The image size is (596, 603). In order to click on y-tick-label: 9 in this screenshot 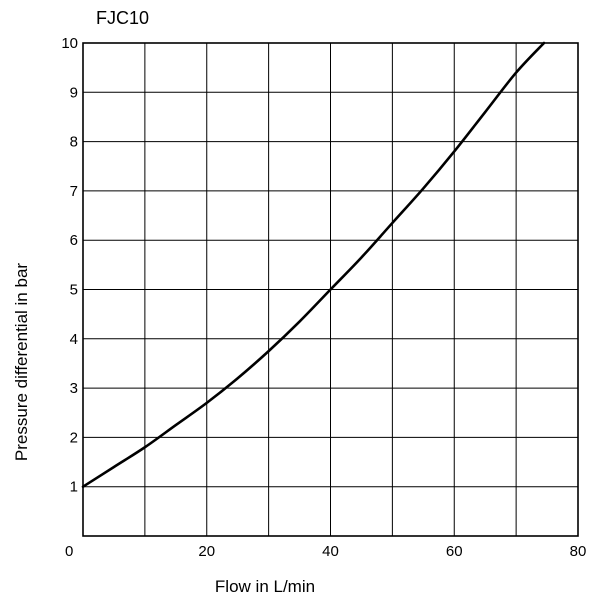, I will do `click(74, 92)`.